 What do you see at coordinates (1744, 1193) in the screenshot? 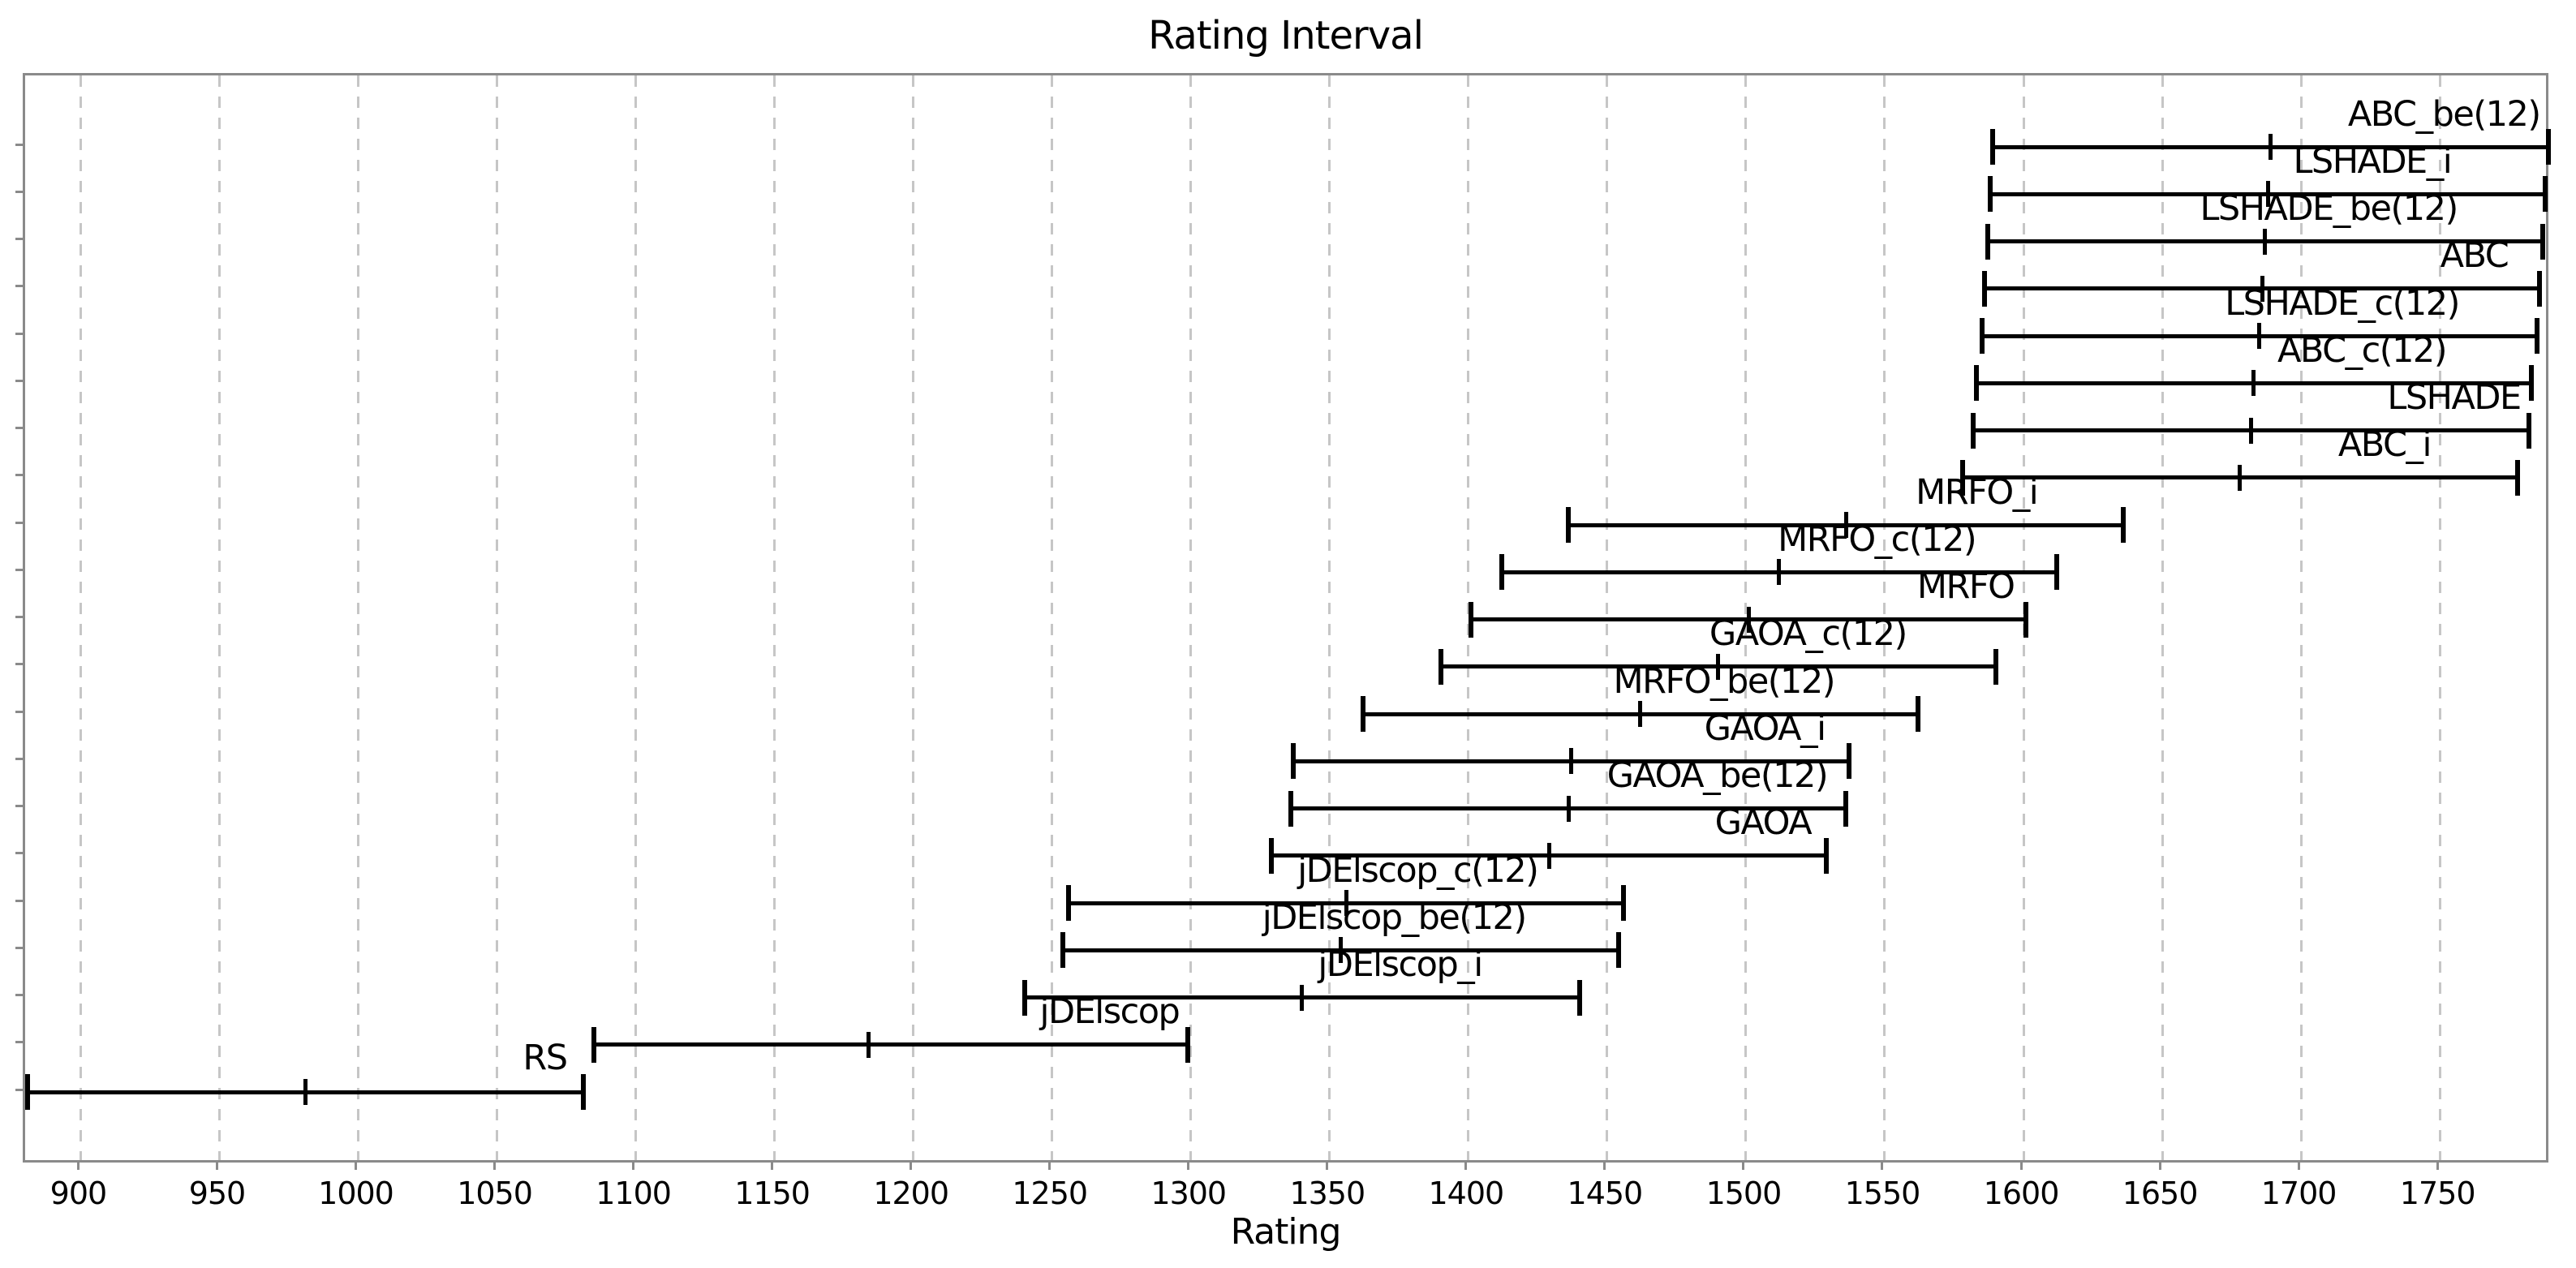
I see `x-tick-label-1500: 1500` at bounding box center [1744, 1193].